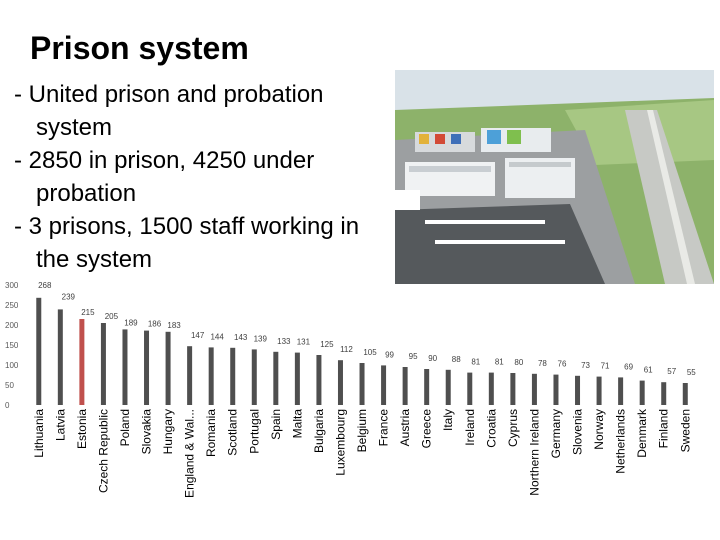  What do you see at coordinates (405, 386) in the screenshot?
I see `bar-austria` at bounding box center [405, 386].